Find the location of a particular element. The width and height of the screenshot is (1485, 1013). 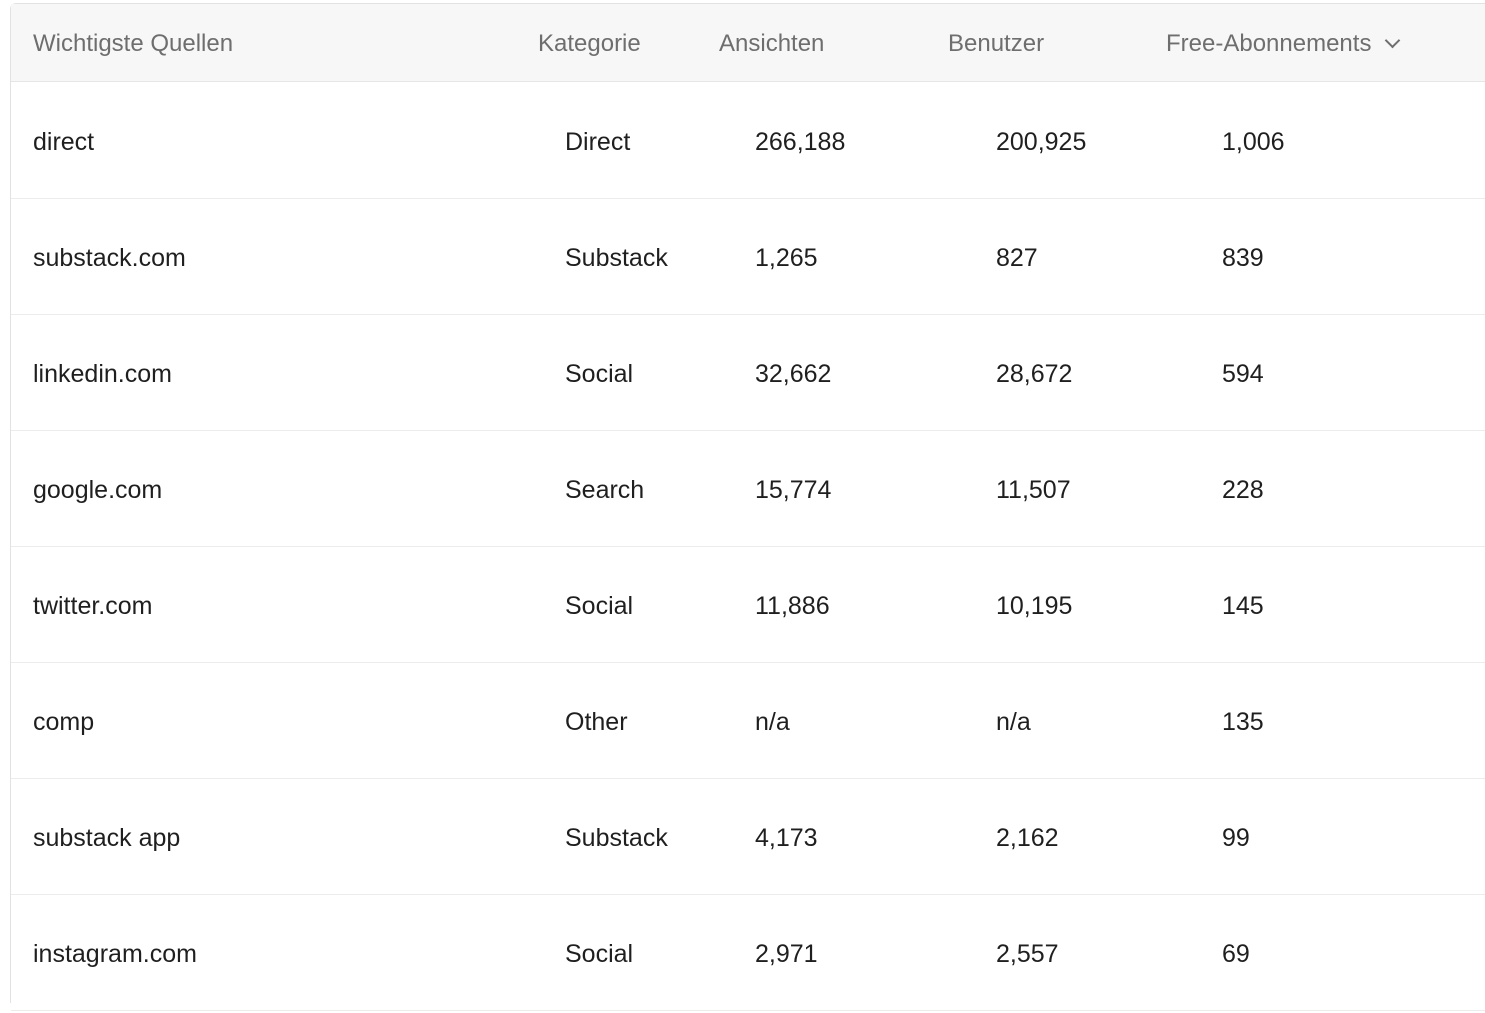

cell-category: Other is located at coordinates (596, 722).